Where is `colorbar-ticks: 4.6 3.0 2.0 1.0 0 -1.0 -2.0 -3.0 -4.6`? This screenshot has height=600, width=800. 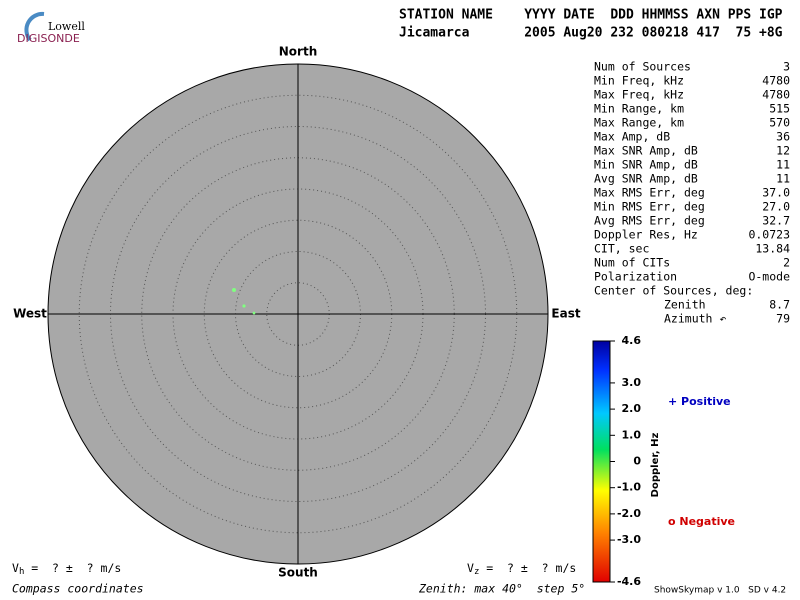
colorbar-ticks: 4.6 3.0 2.0 1.0 0 -1.0 -2.0 -3.0 -4.6 is located at coordinates (625, 461).